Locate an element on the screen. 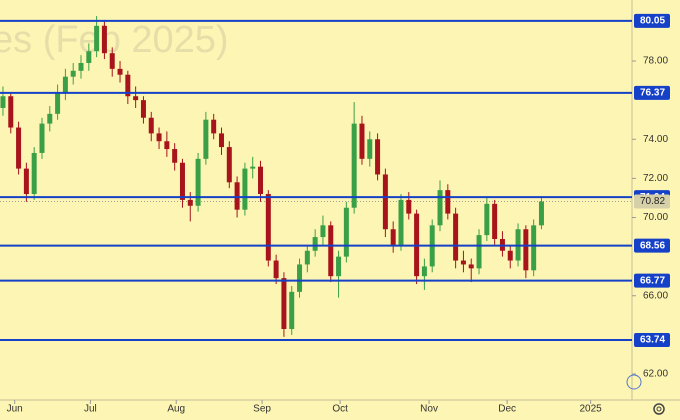 This screenshot has height=420, width=680. x-tick-label: Jun is located at coordinates (15, 409).